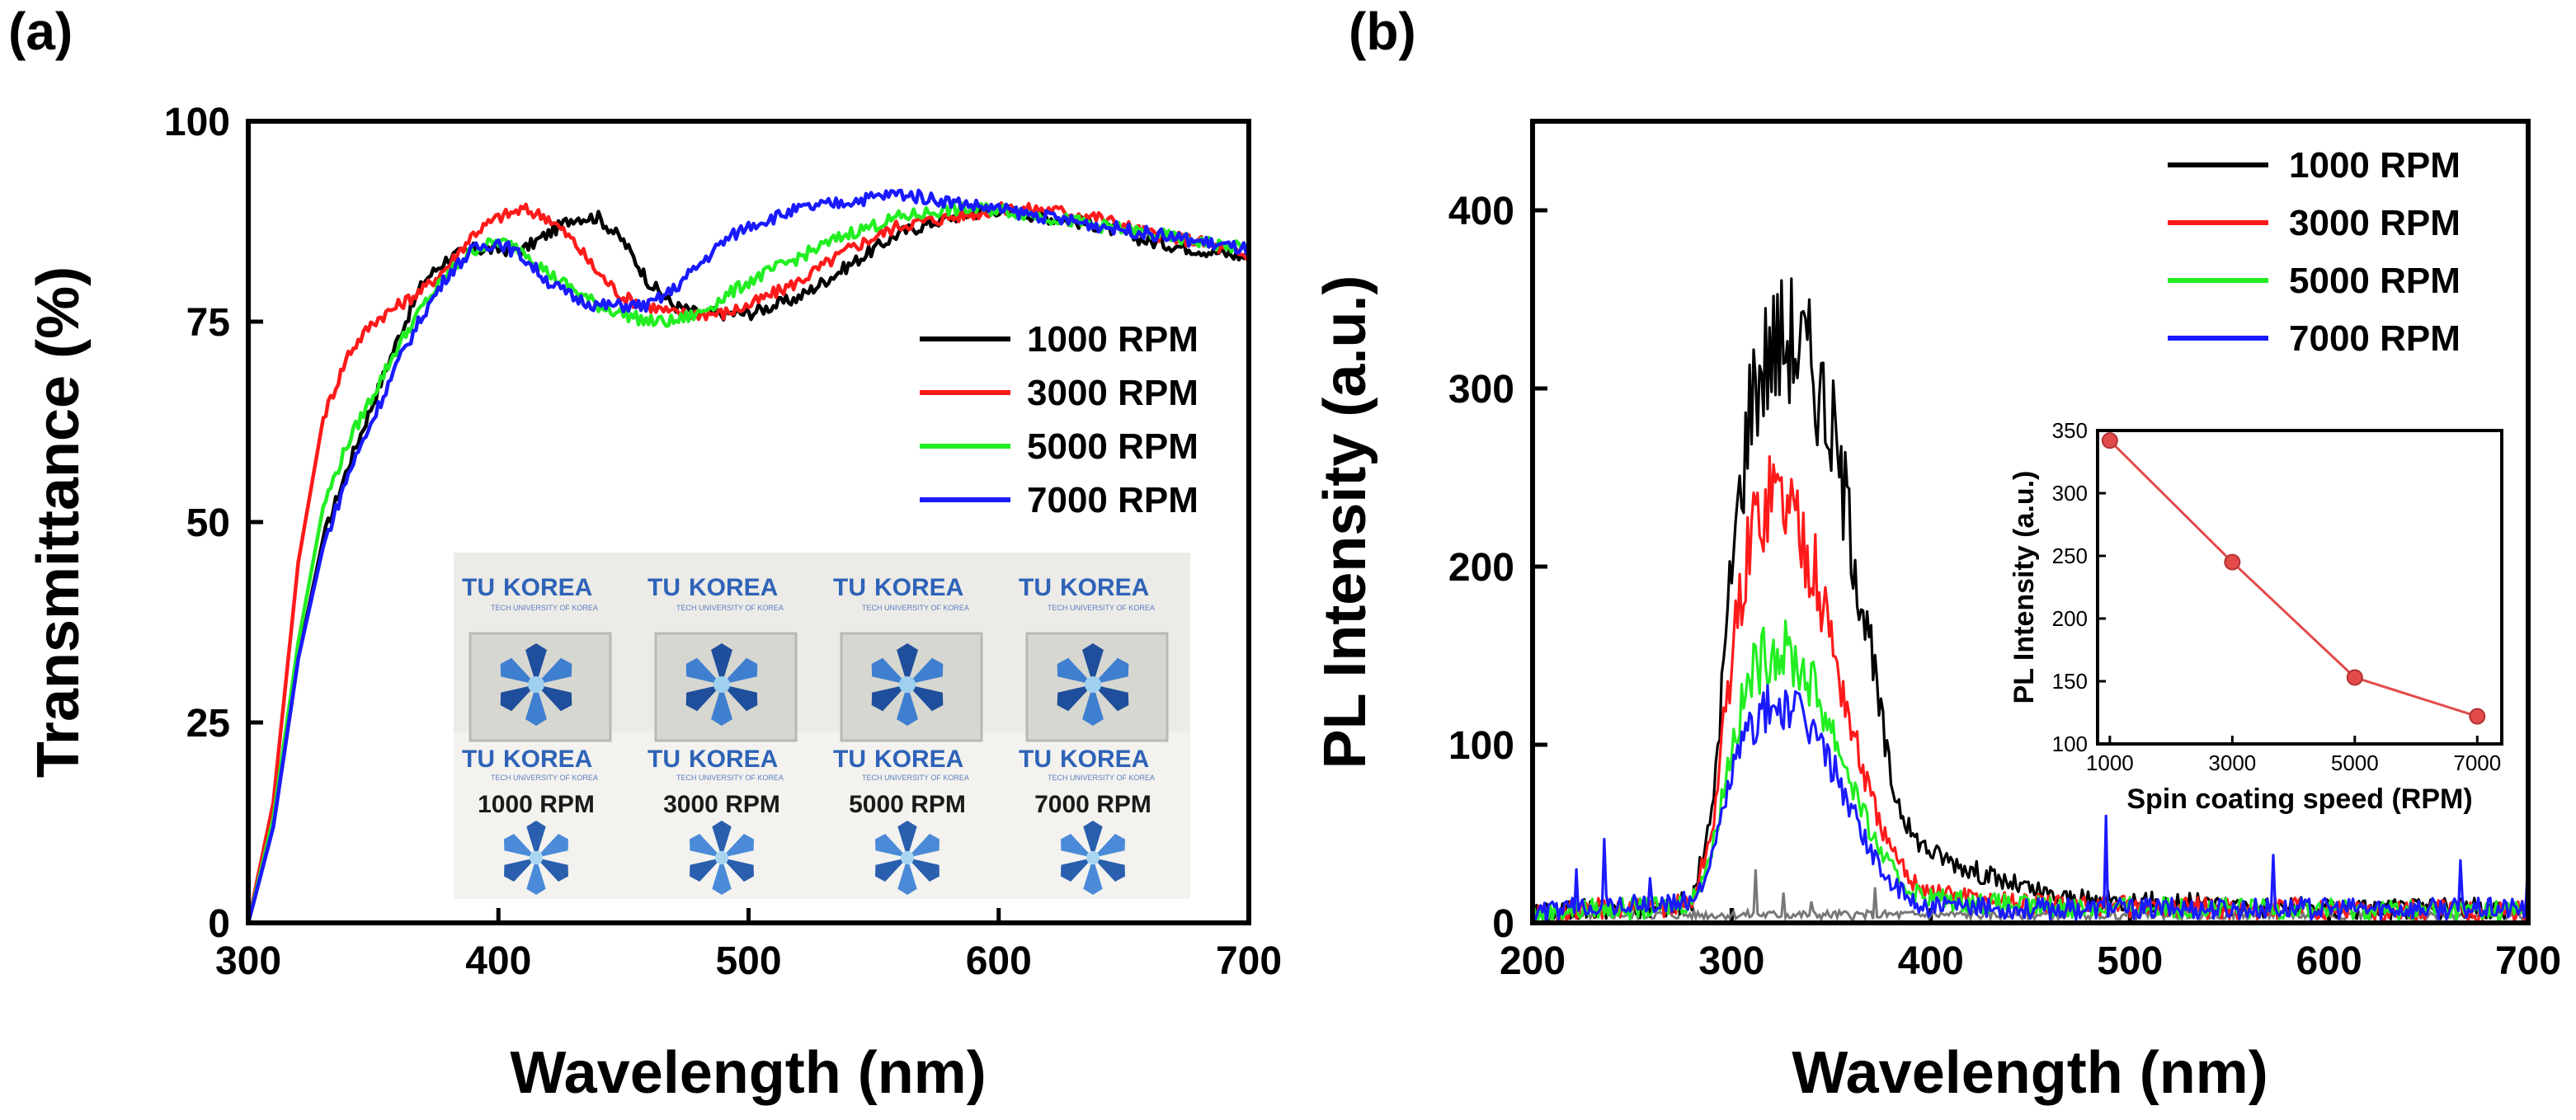  Describe the element at coordinates (1481, 211) in the screenshot. I see `panel-b-y-tick-label: 400` at that location.